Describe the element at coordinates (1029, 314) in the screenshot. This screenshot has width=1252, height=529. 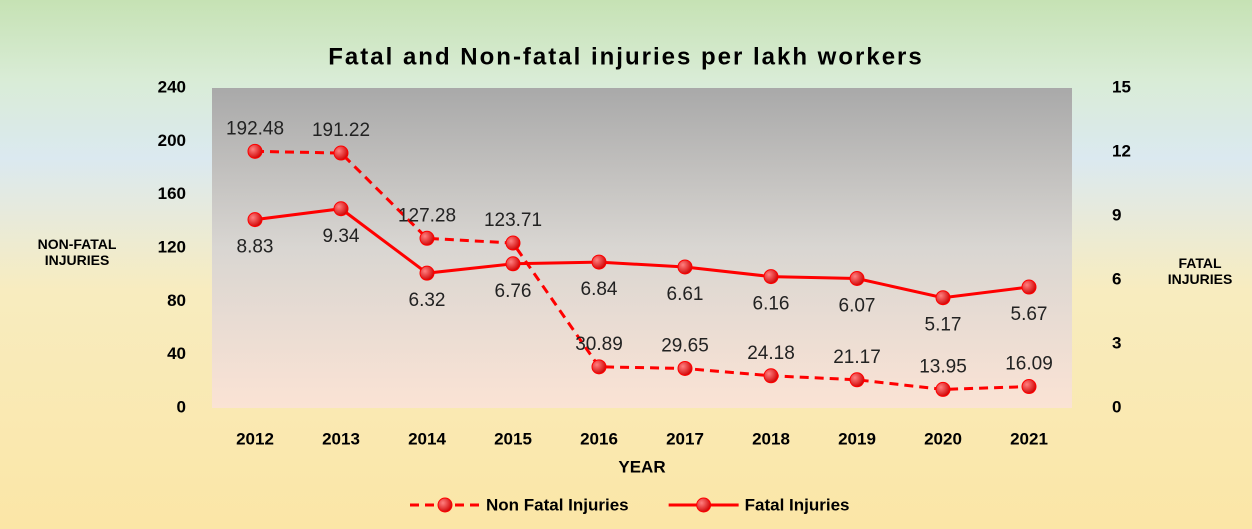
I see `data-label: 5.67` at that location.